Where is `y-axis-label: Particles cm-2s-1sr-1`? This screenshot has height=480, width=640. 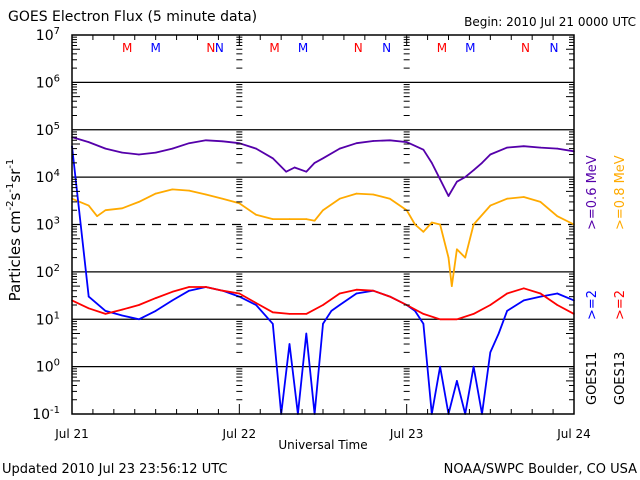
y-axis-label: Particles cm-2s-1sr-1 is located at coordinates (14, 230).